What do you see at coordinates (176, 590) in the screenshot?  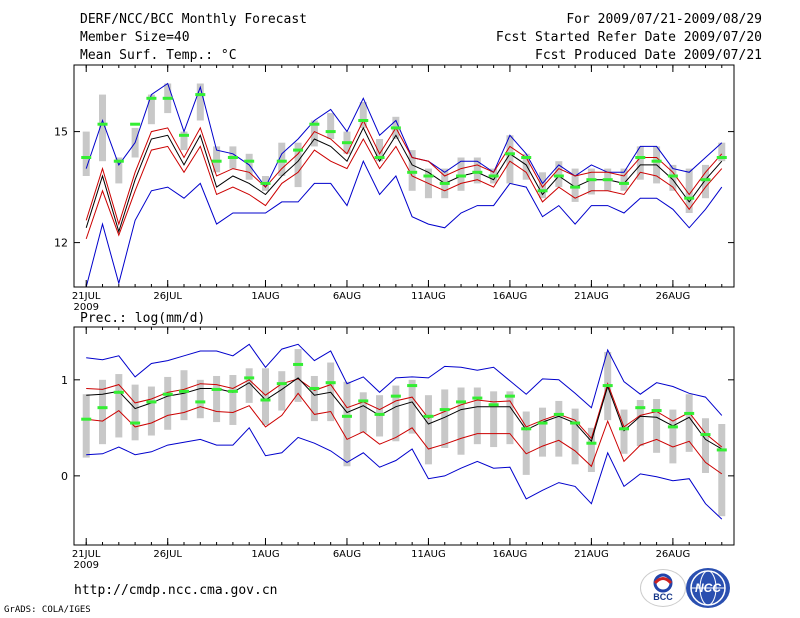 I see `source-url: http://cmdp.ncc.cma.gov.cn` at bounding box center [176, 590].